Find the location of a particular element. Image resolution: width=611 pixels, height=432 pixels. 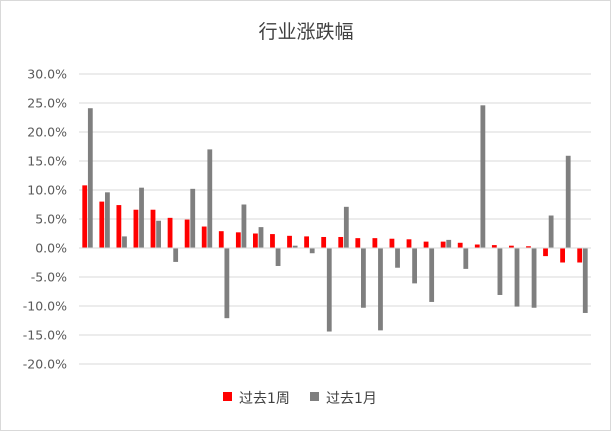

y-tick-label: 30.0% is located at coordinates (47, 74).